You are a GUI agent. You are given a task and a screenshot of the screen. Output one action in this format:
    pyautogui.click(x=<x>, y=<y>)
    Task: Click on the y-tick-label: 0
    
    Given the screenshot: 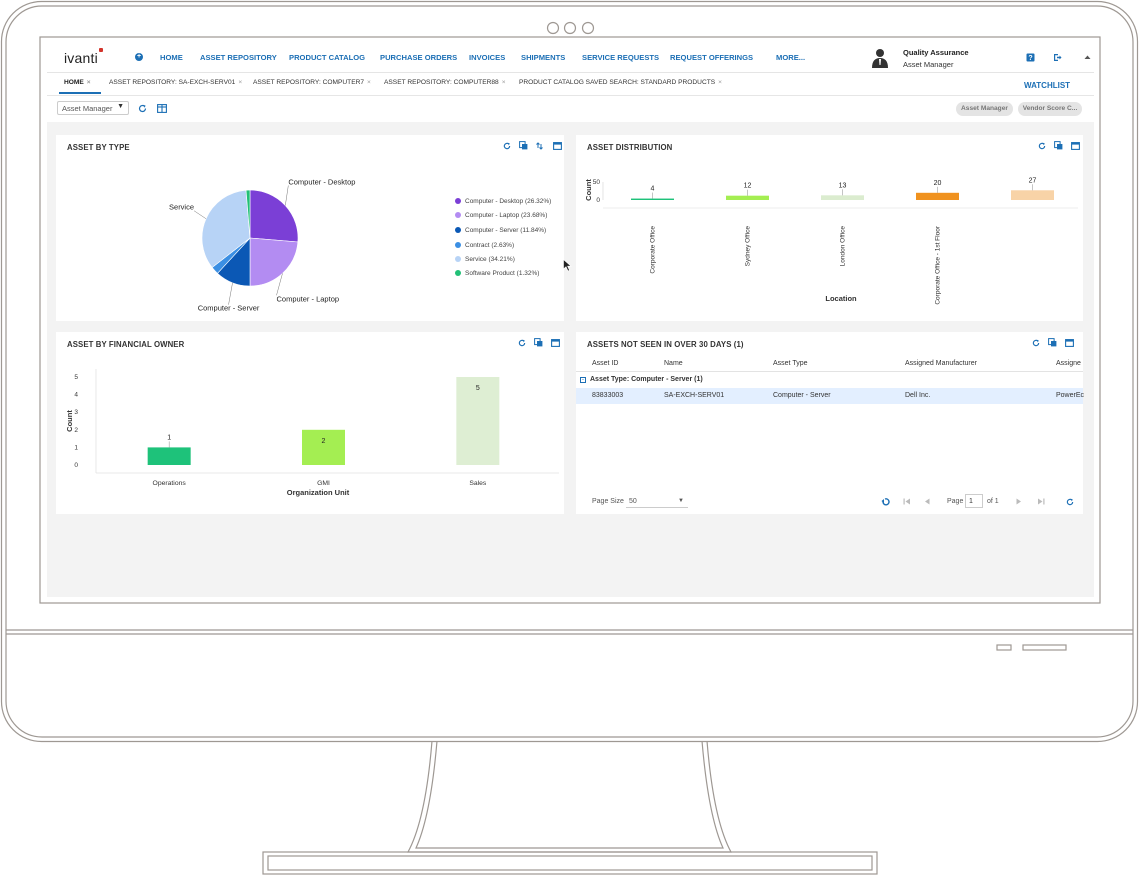 What is the action you would take?
    pyautogui.click(x=76, y=465)
    